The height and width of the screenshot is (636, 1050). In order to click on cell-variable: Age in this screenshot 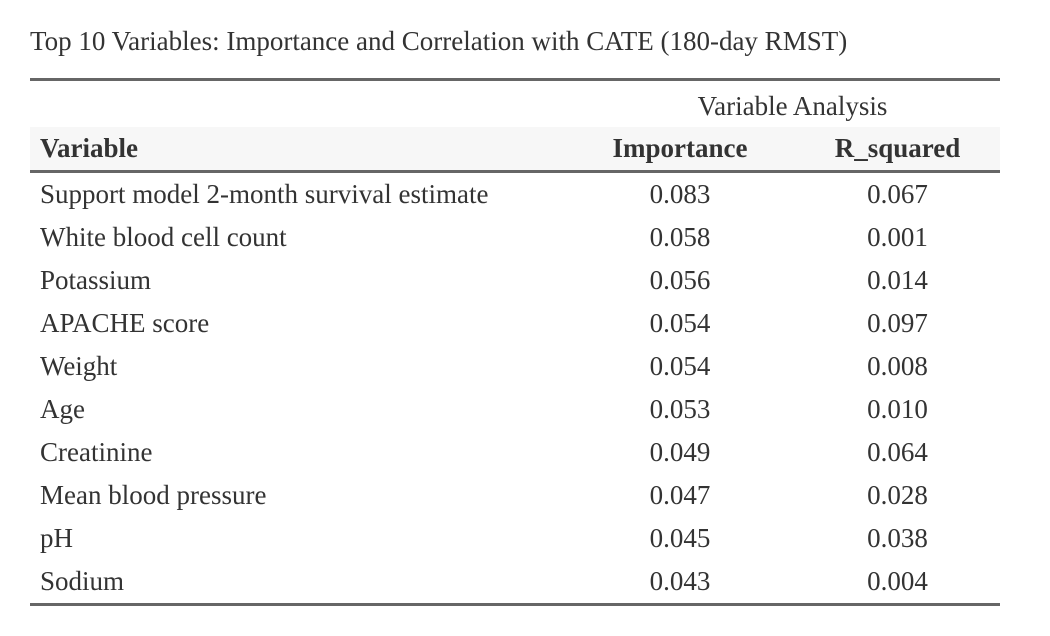, I will do `click(62, 409)`.